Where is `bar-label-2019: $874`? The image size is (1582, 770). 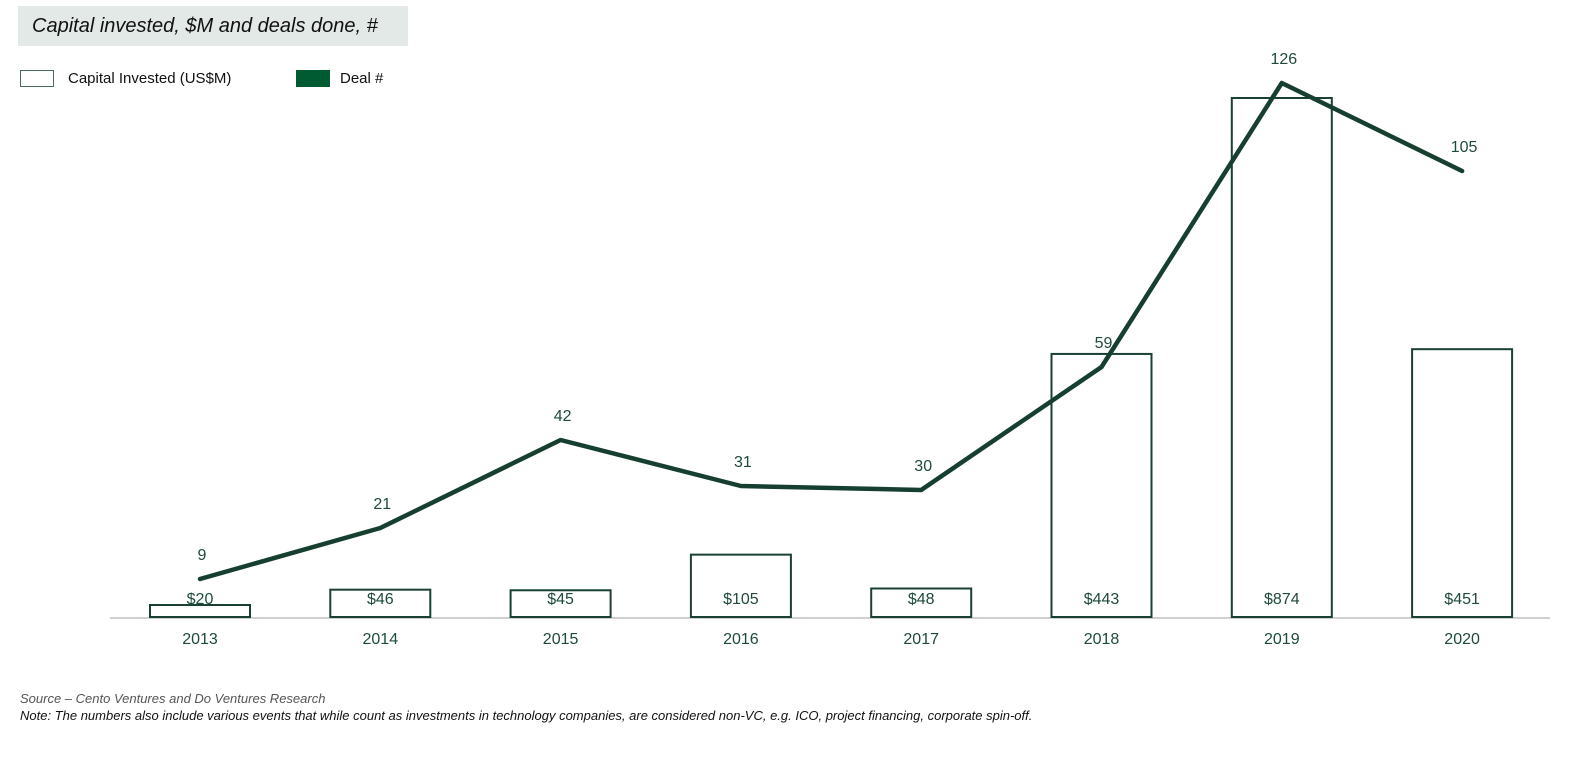
bar-label-2019: $874 is located at coordinates (1282, 599).